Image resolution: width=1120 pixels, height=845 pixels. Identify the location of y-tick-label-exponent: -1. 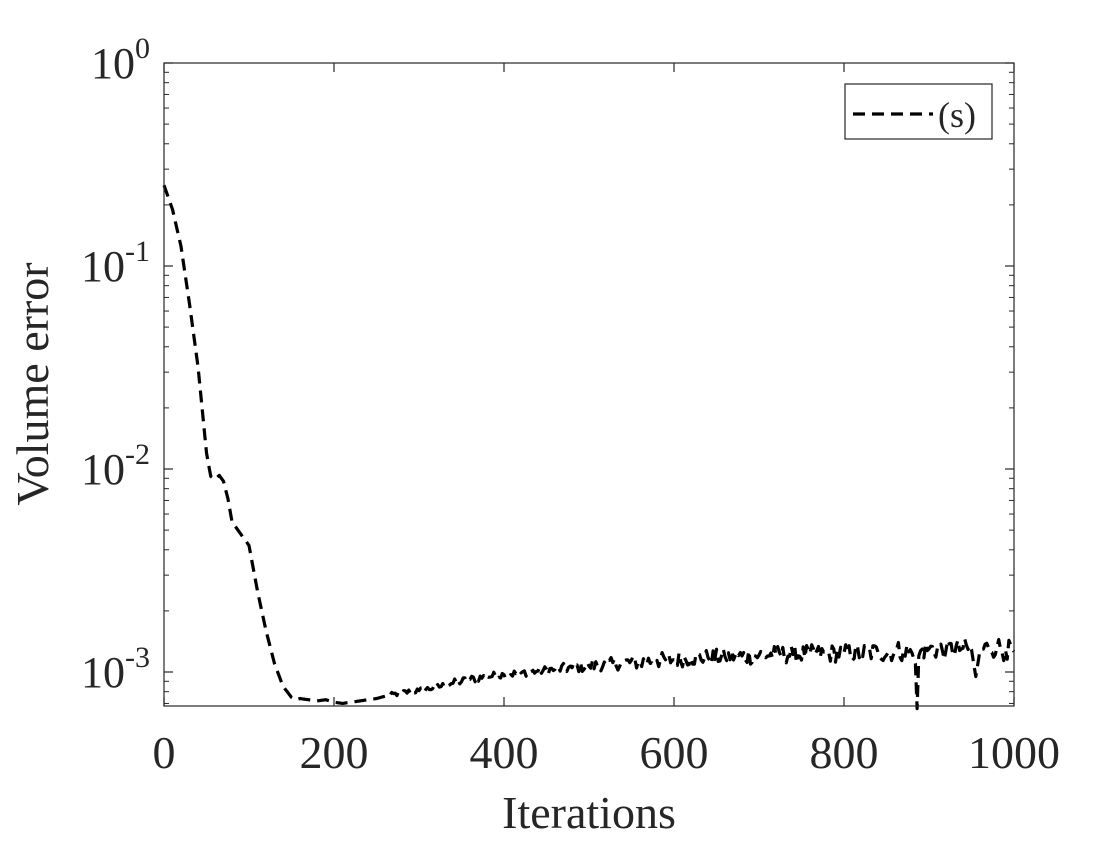
(137, 251).